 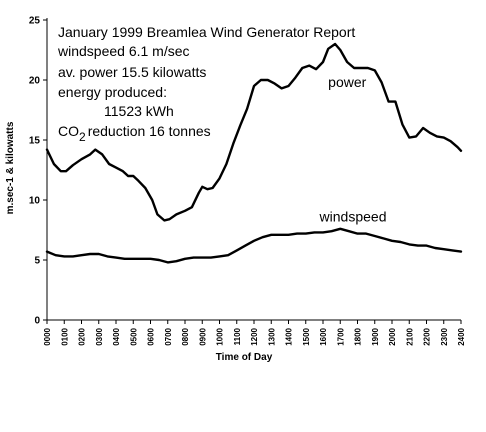 What do you see at coordinates (64, 336) in the screenshot?
I see `x-tick-label: 0100` at bounding box center [64, 336].